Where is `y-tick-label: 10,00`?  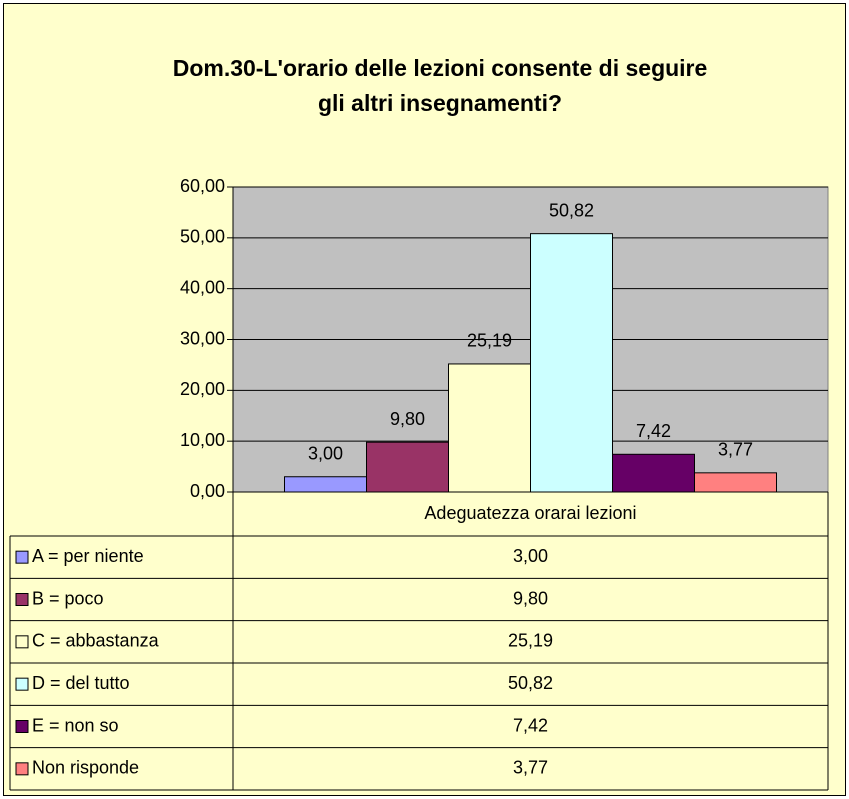 y-tick-label: 10,00 is located at coordinates (202, 440).